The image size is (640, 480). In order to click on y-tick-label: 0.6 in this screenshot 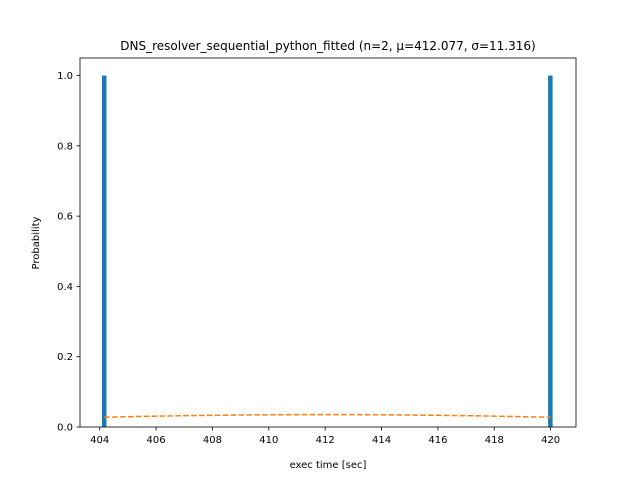, I will do `click(65, 217)`.